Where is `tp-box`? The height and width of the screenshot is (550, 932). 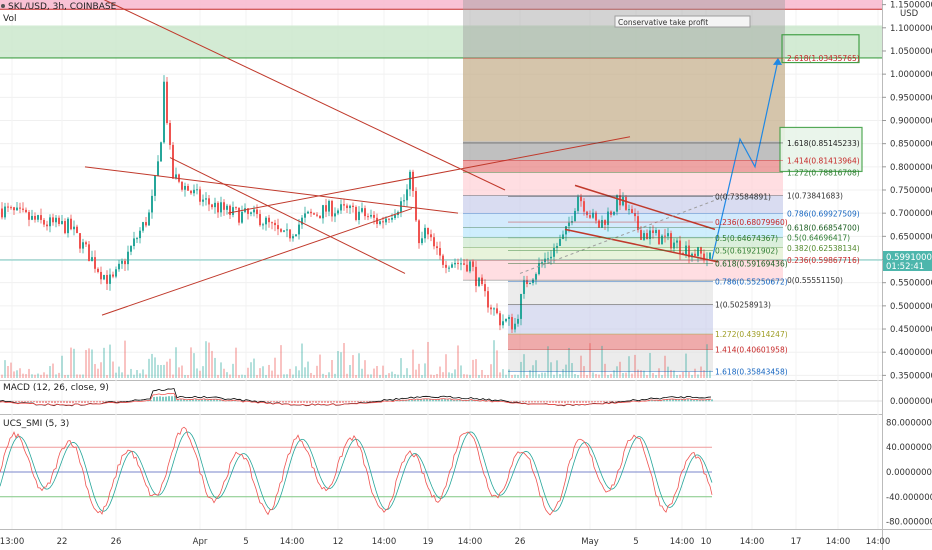 tp-box is located at coordinates (821, 149).